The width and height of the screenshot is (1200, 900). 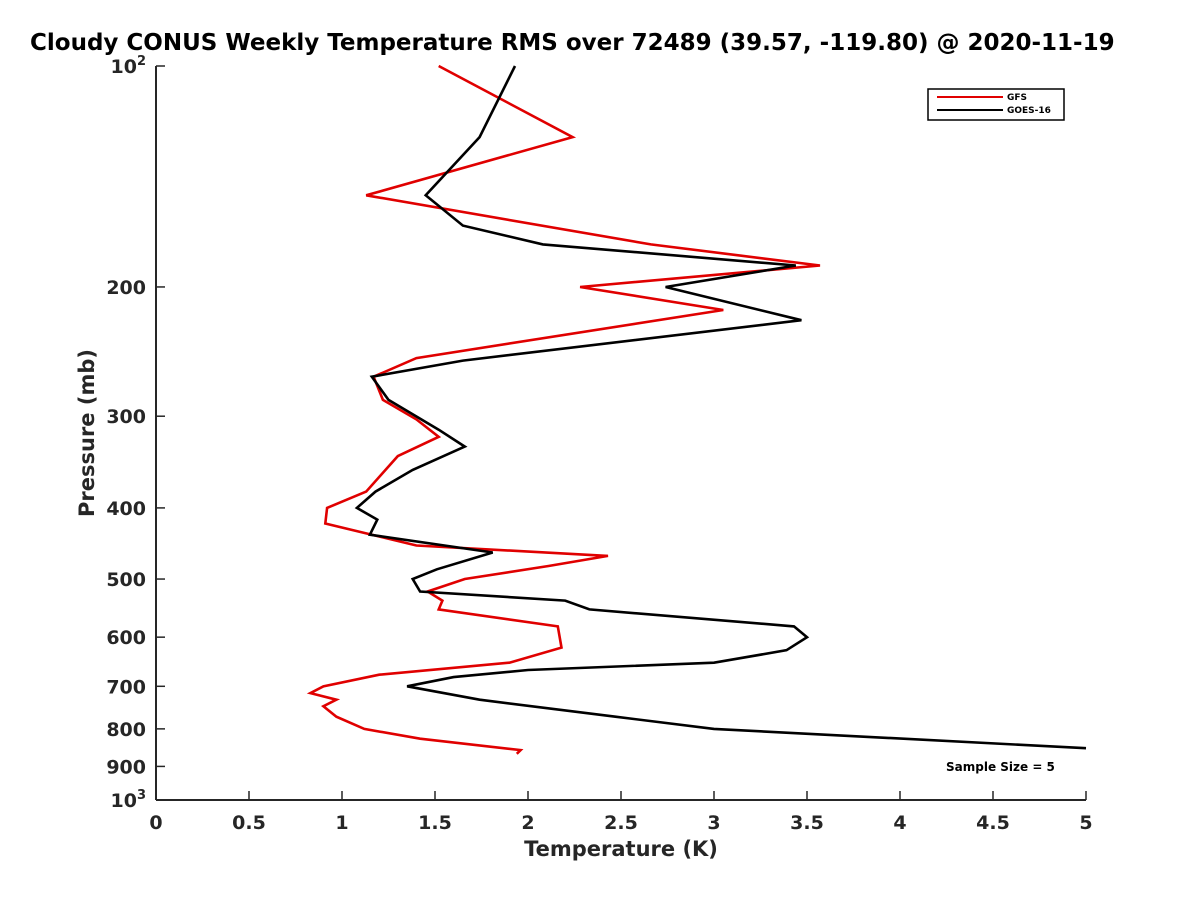 I want to click on legend-label-gfs: GFS, so click(x=1017, y=98).